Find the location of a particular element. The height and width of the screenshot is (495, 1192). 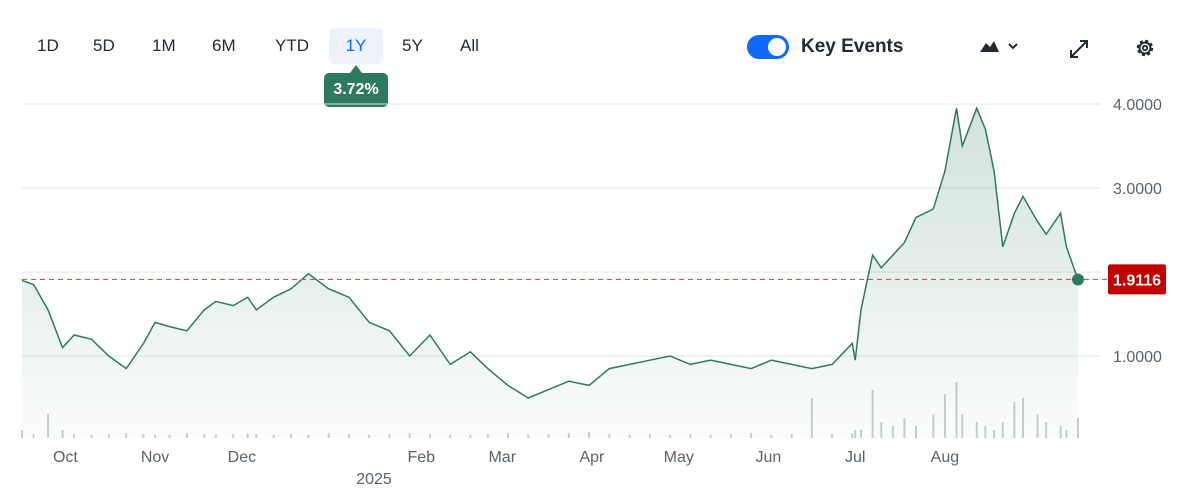

range-1d: 1D is located at coordinates (48, 46).